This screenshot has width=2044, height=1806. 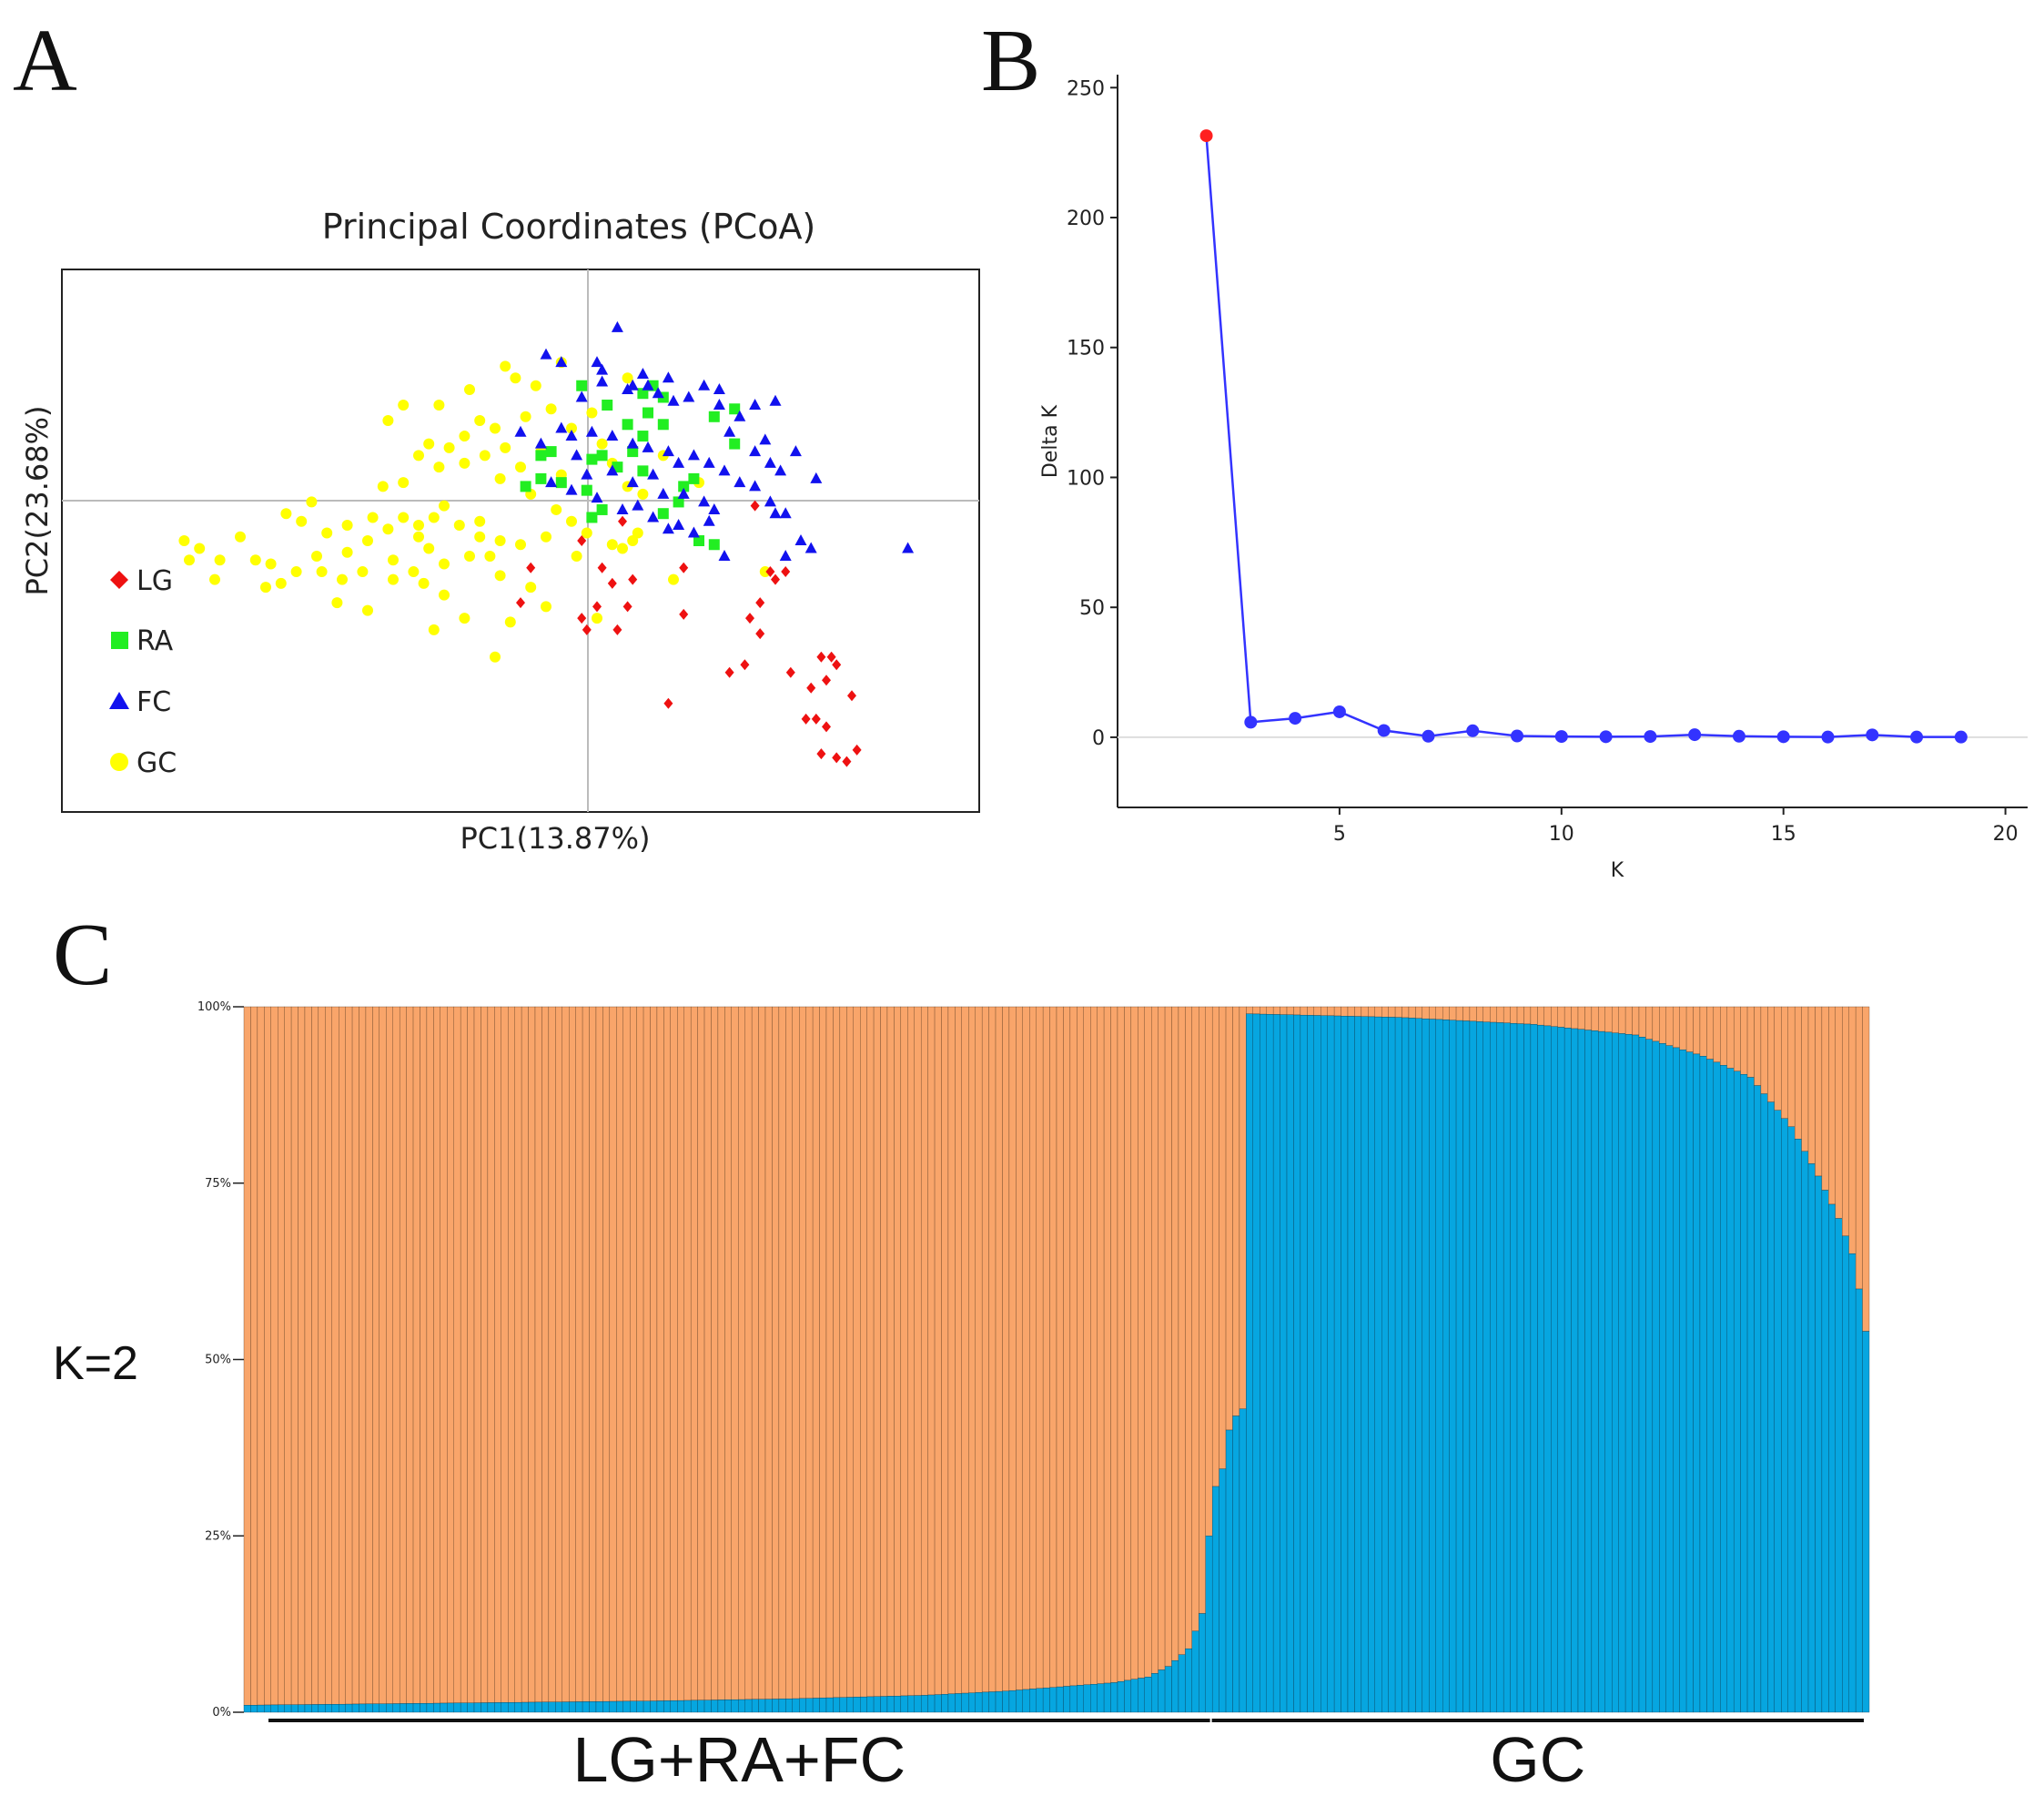 What do you see at coordinates (1561, 834) in the screenshot?
I see `deltak-xtick-label-10: 10` at bounding box center [1561, 834].